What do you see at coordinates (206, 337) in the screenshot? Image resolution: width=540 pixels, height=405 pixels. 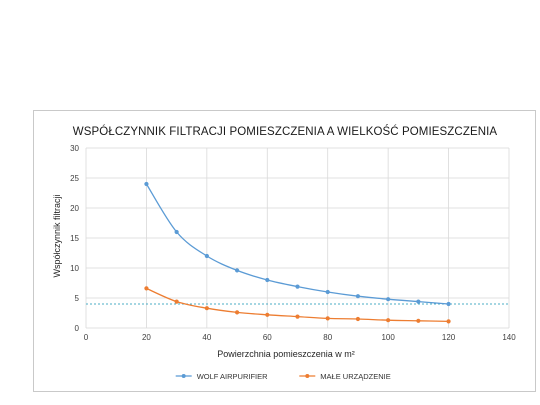 I see `x-tick-label: 40` at bounding box center [206, 337].